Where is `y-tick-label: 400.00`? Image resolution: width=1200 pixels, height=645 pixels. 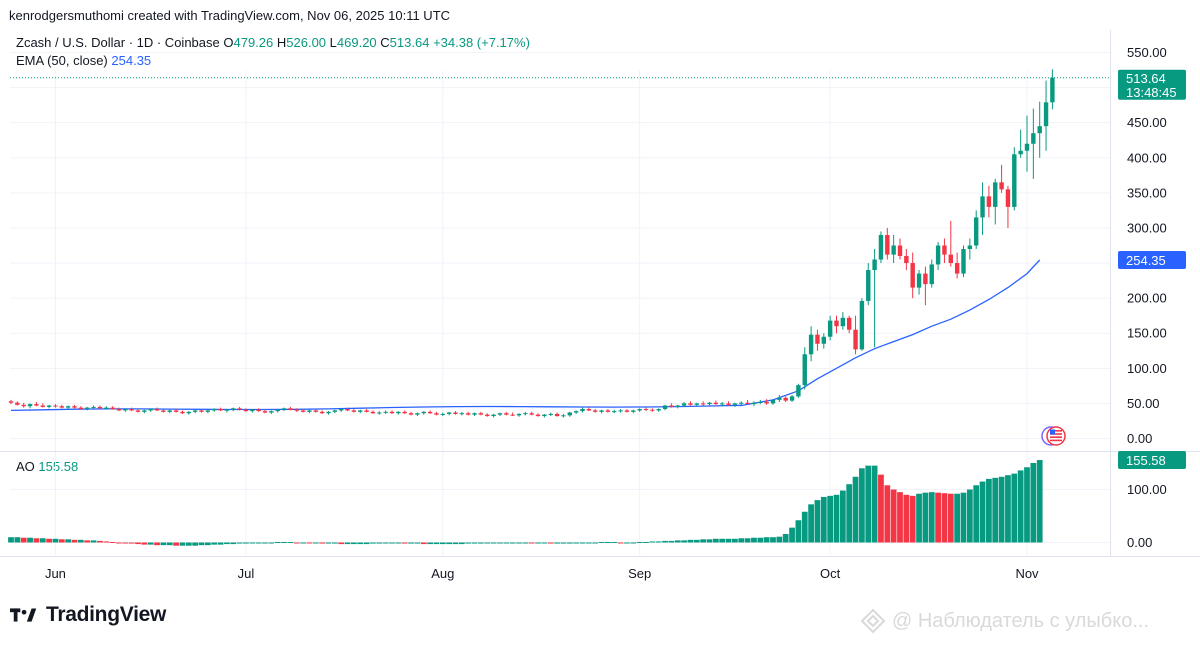
y-tick-label: 400.00 is located at coordinates (1147, 157).